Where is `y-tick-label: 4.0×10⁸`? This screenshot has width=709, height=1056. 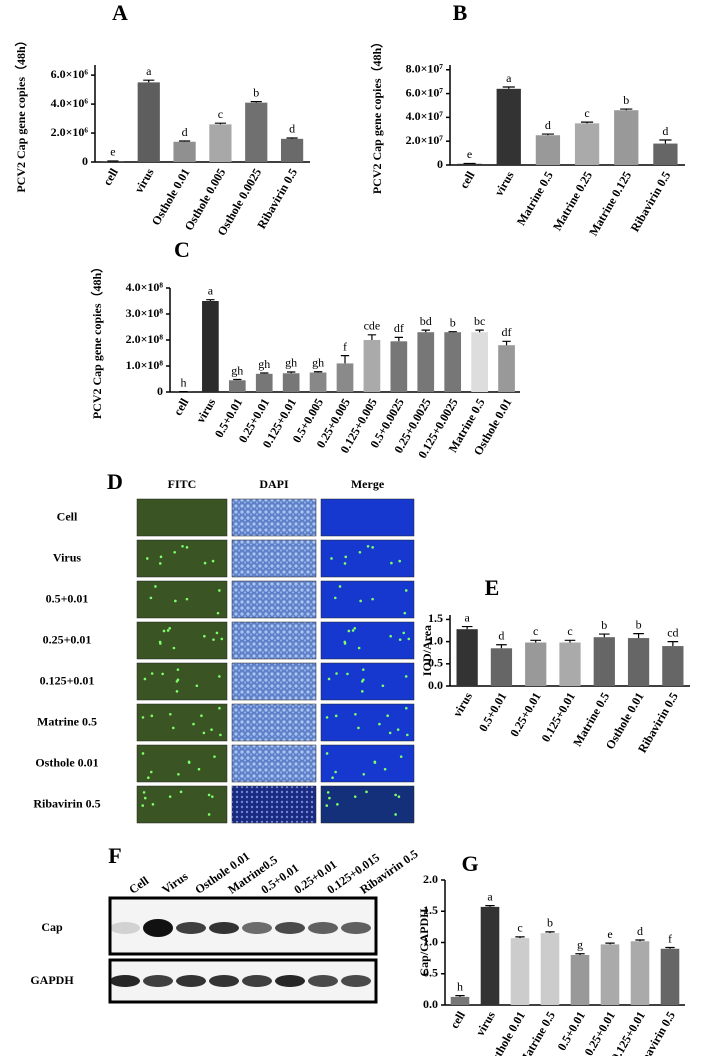
y-tick-label: 4.0×10⁸ is located at coordinates (145, 287).